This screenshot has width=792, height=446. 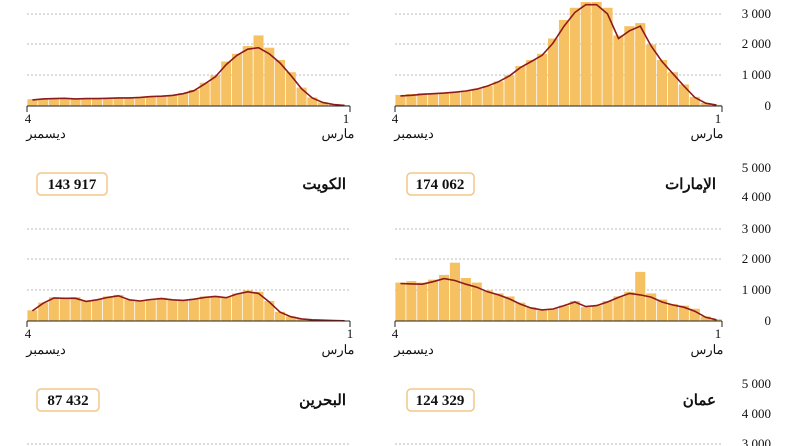 I want to click on bahrain-title: البحرين, so click(x=322, y=400).